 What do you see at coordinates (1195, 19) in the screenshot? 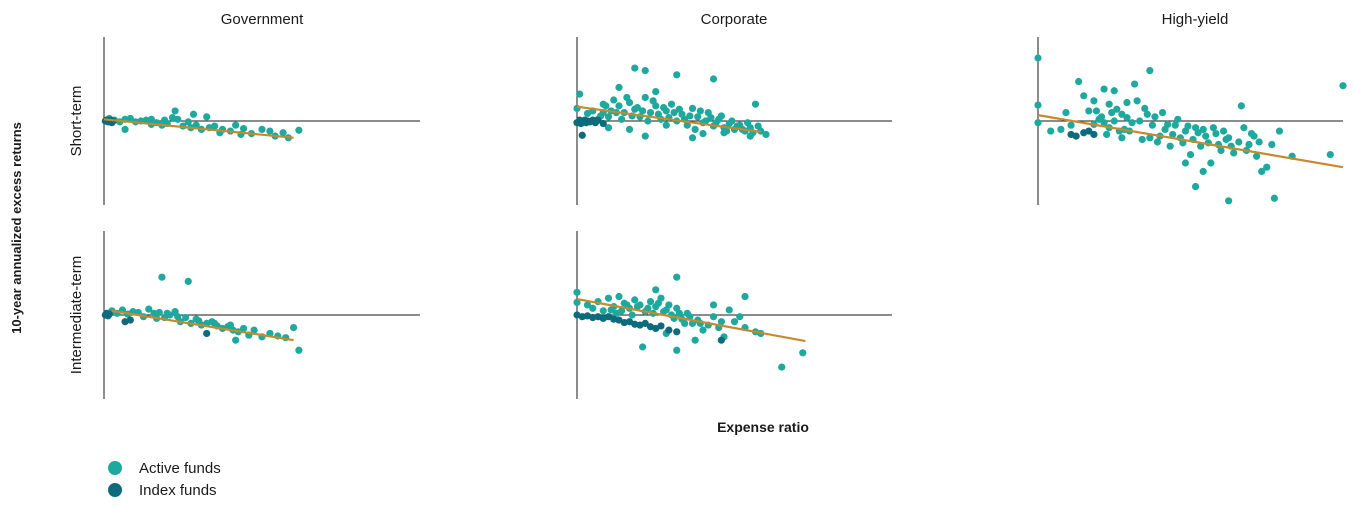
I see `column-title-high-yield: High-yield` at bounding box center [1195, 19].